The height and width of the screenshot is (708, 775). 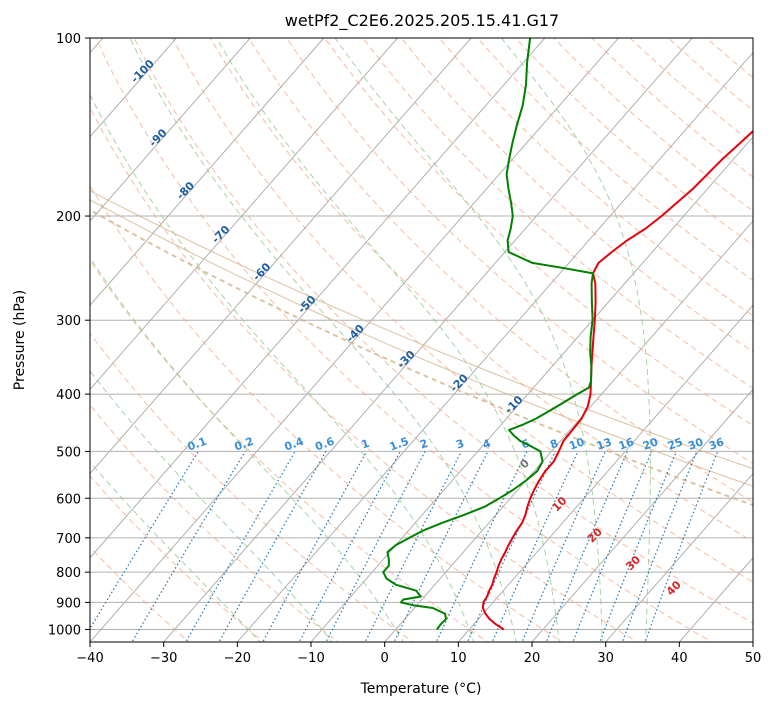 I want to click on adiabat-label: -50, so click(x=306, y=304).